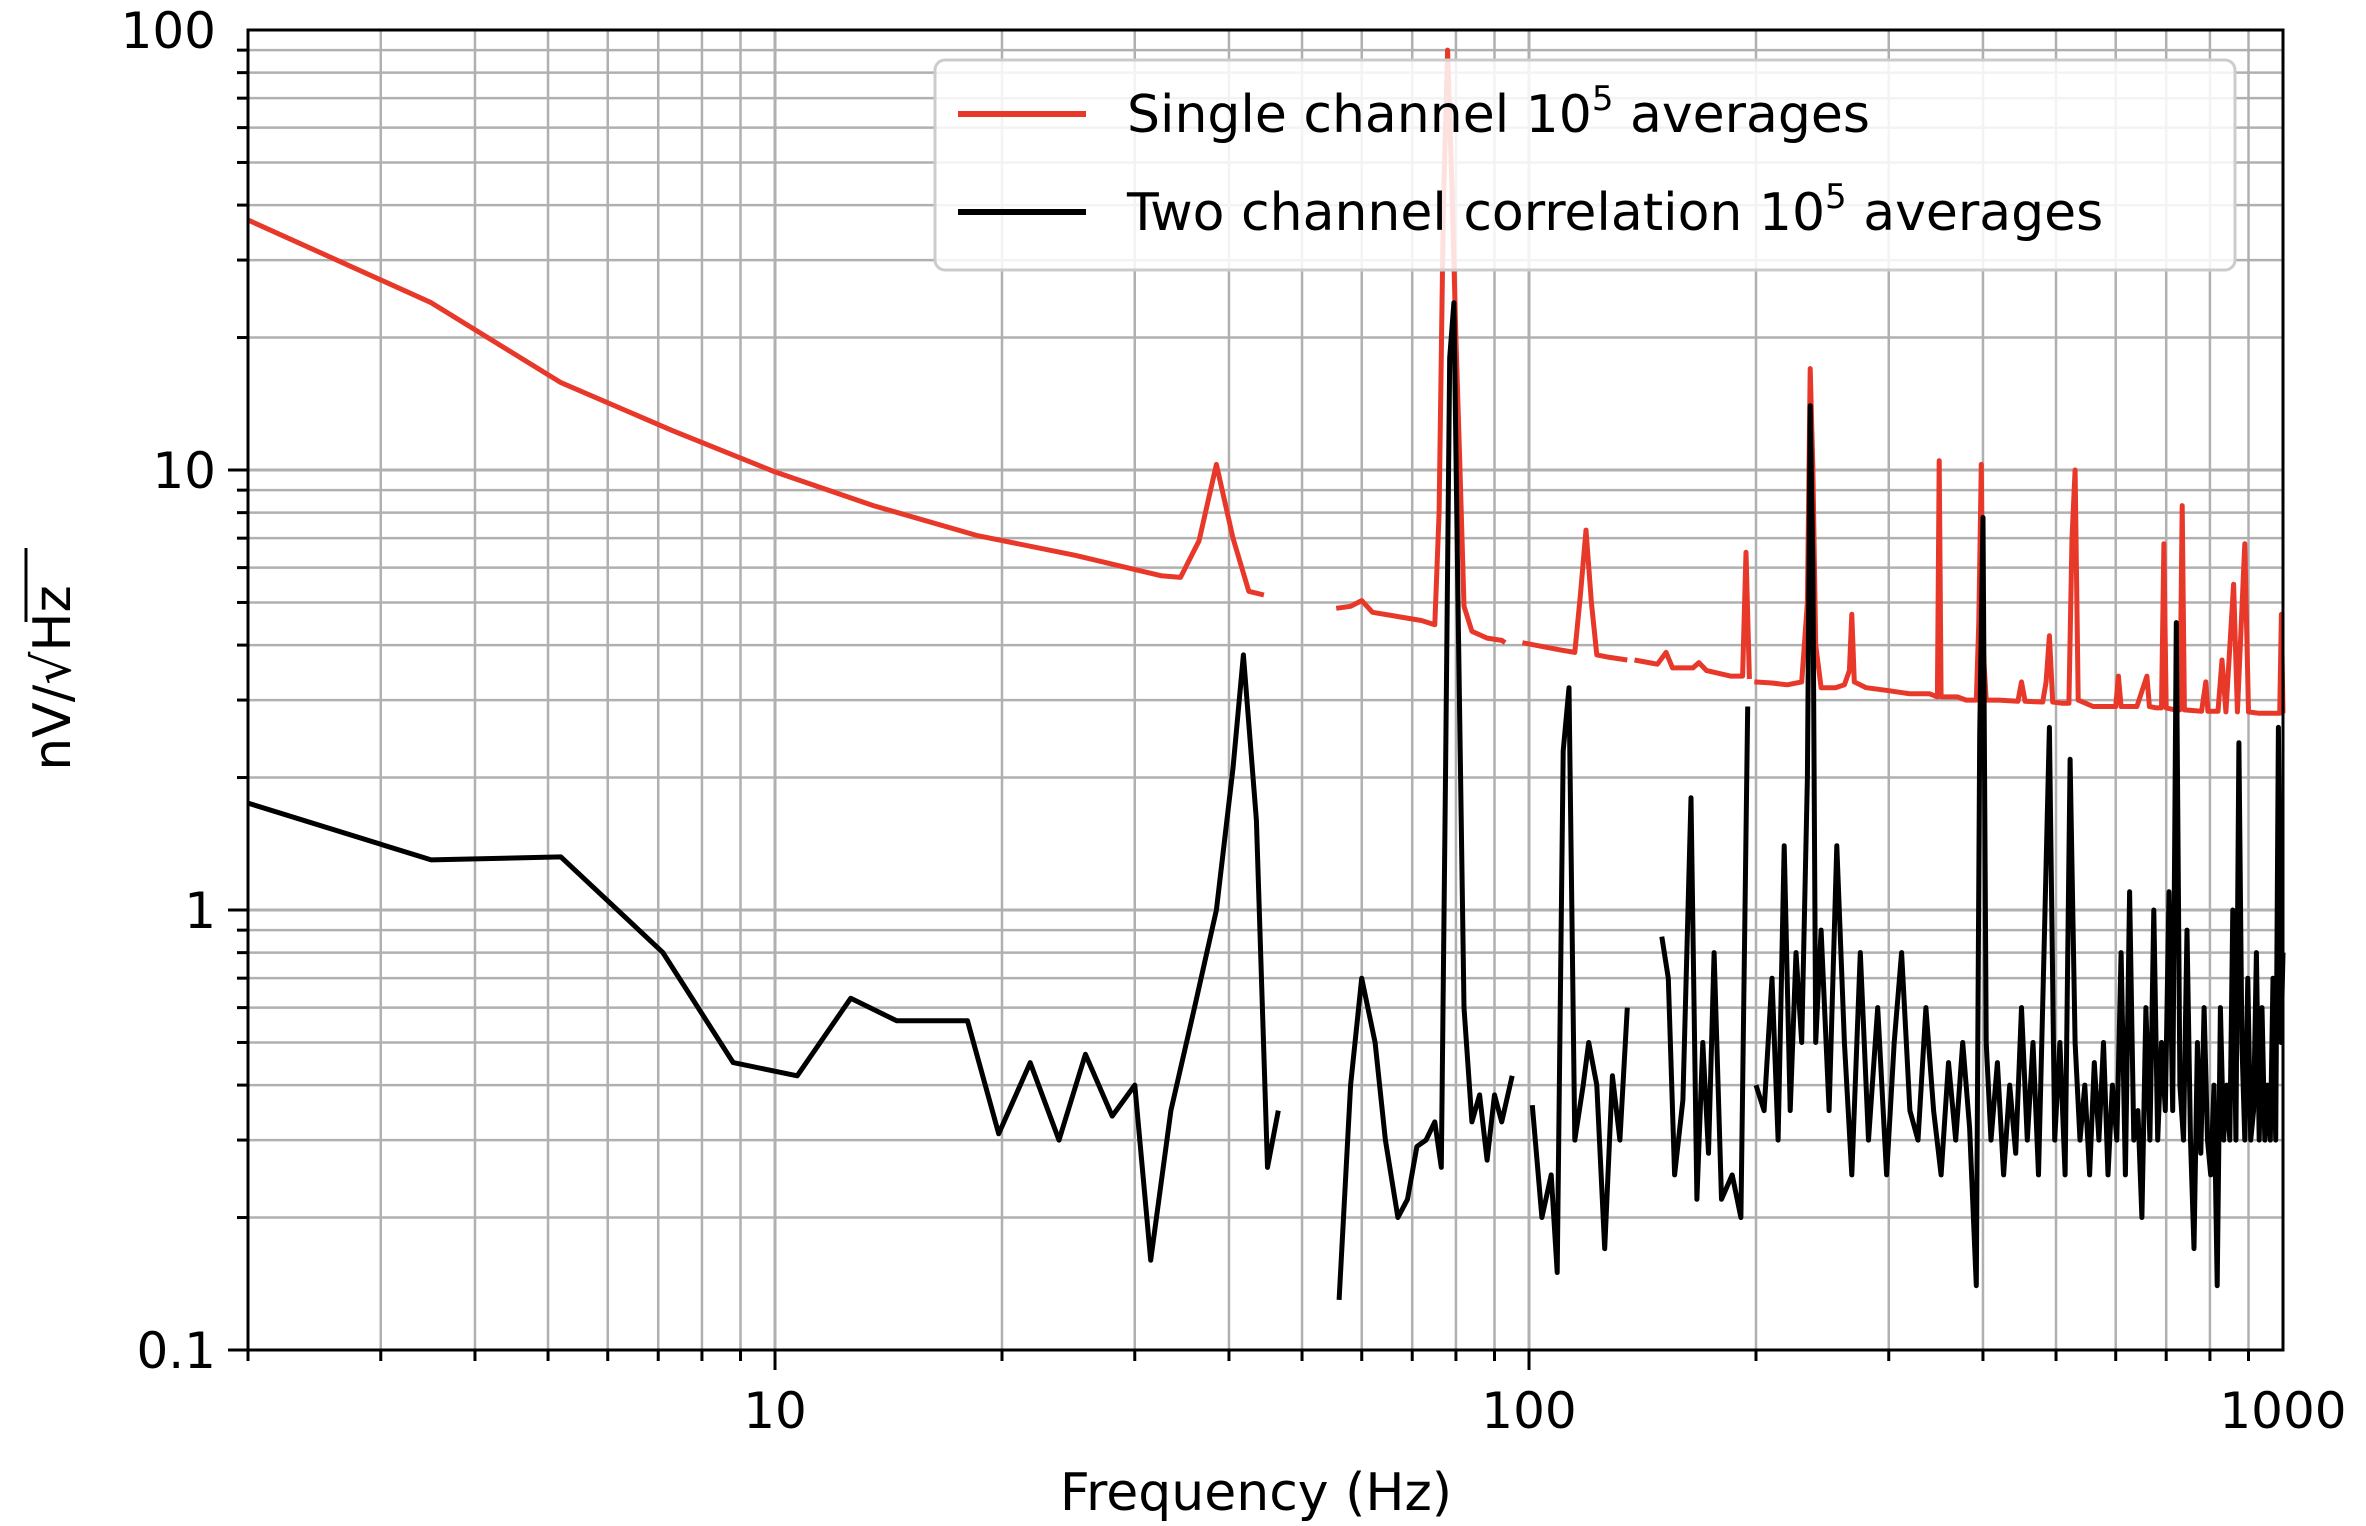 Image resolution: width=2366 pixels, height=1526 pixels. Describe the element at coordinates (1614, 210) in the screenshot. I see `legend-label-two-channel: Two channel correlation 105 averages` at that location.